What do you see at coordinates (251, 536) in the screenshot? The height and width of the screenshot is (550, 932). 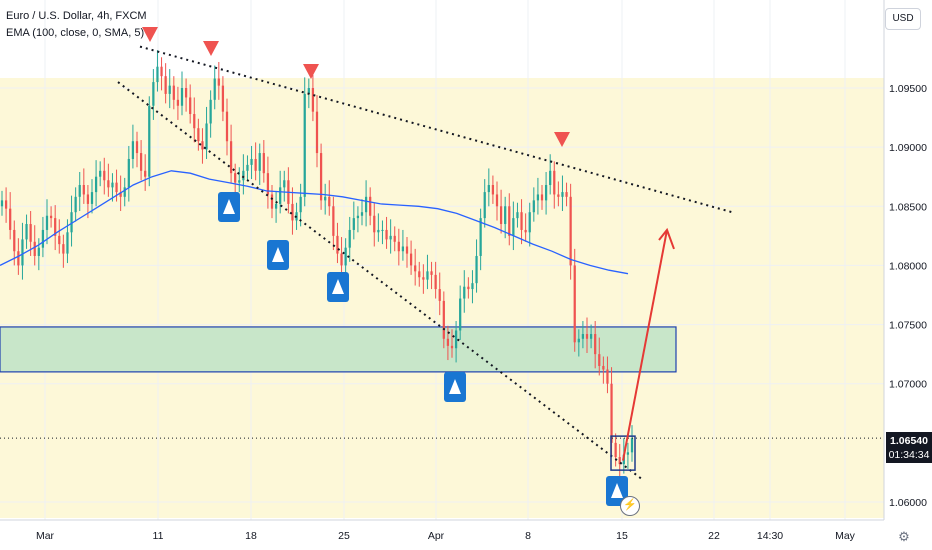 I see `x-tick-label-2: 18` at bounding box center [251, 536].